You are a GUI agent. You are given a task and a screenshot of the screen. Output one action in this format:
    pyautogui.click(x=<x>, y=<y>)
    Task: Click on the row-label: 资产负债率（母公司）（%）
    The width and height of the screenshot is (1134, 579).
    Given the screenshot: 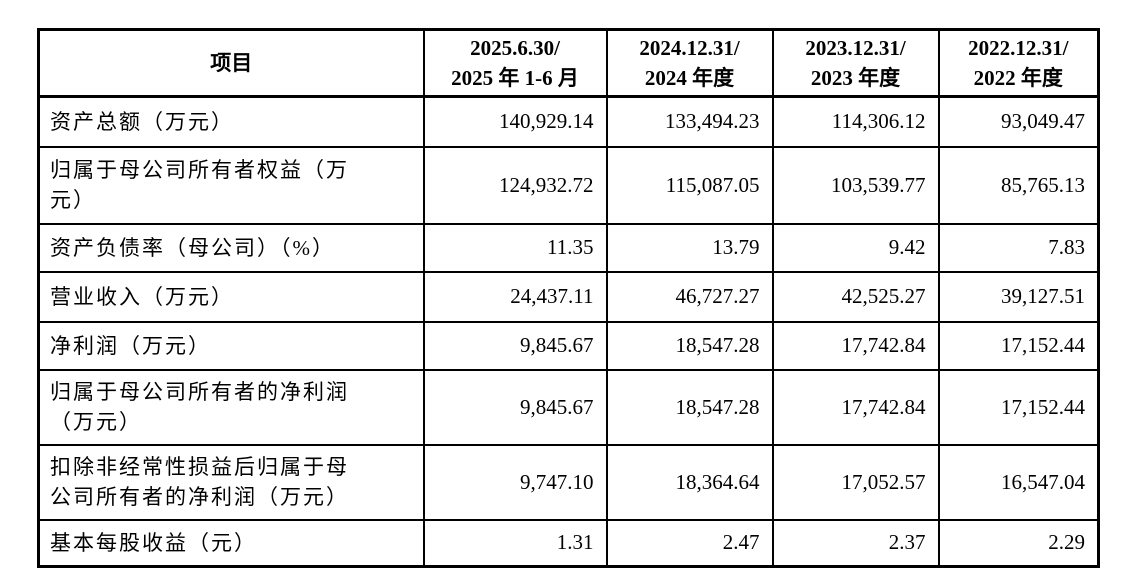 What is the action you would take?
    pyautogui.click(x=231, y=247)
    